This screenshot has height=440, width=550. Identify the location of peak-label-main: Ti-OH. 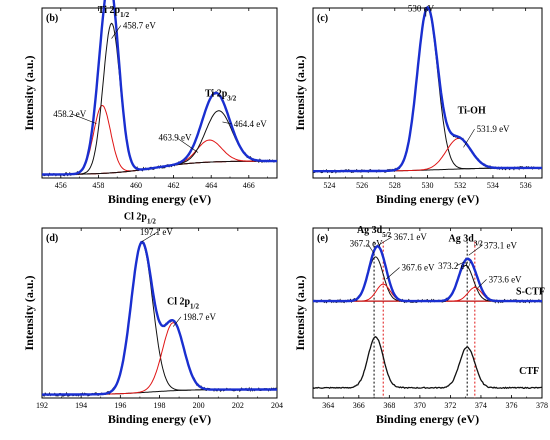
(472, 110).